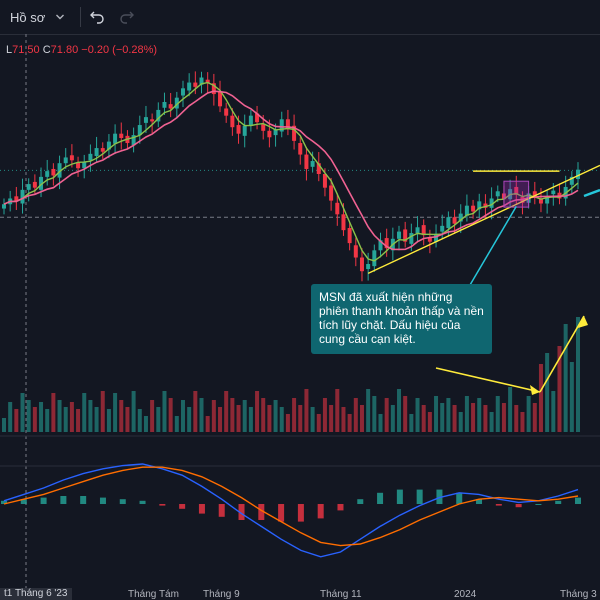 This screenshot has height=600, width=600. I want to click on x-label-nov: Tháng 11, so click(341, 594).